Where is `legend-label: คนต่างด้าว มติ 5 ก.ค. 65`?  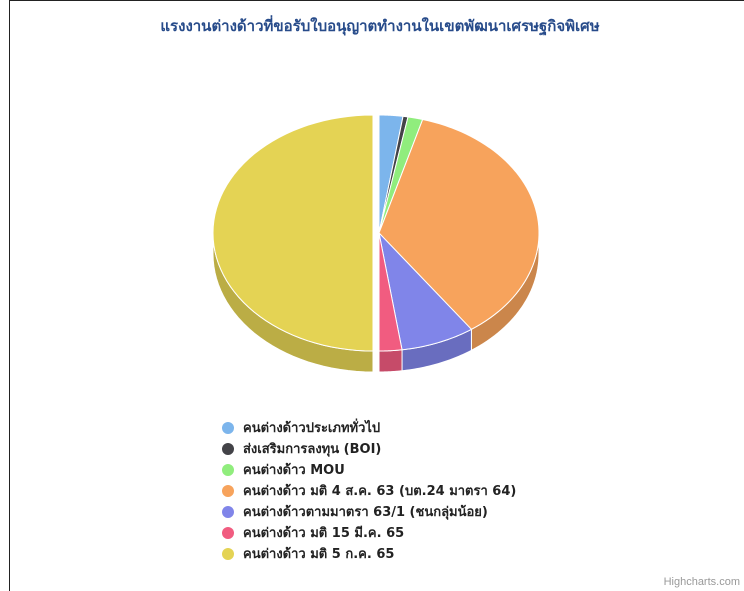
legend-label: คนต่างด้าว มติ 5 ก.ค. 65 is located at coordinates (319, 554).